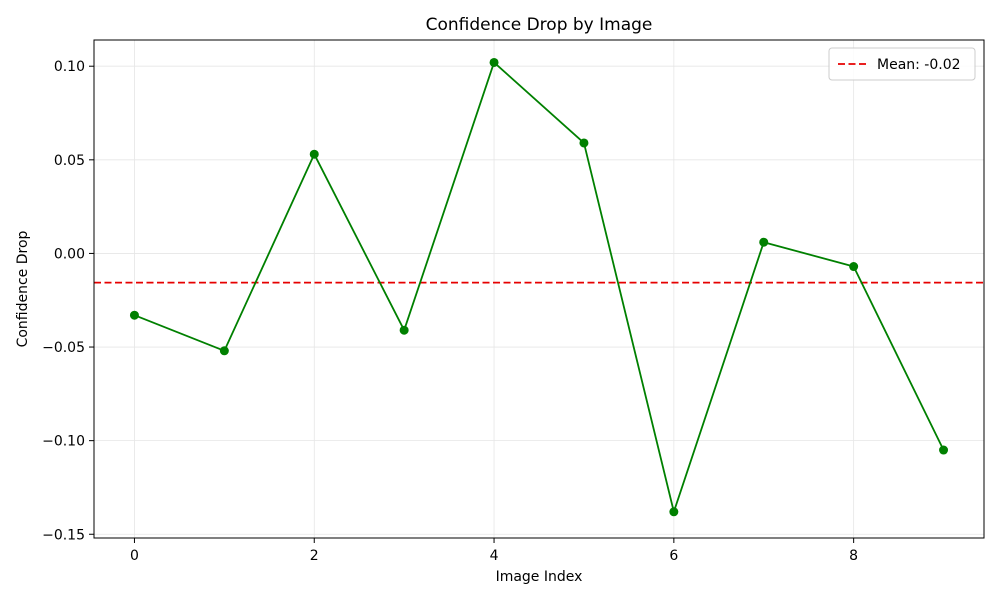  Describe the element at coordinates (919, 65) in the screenshot. I see `legend-label: Mean: -0.02` at that location.